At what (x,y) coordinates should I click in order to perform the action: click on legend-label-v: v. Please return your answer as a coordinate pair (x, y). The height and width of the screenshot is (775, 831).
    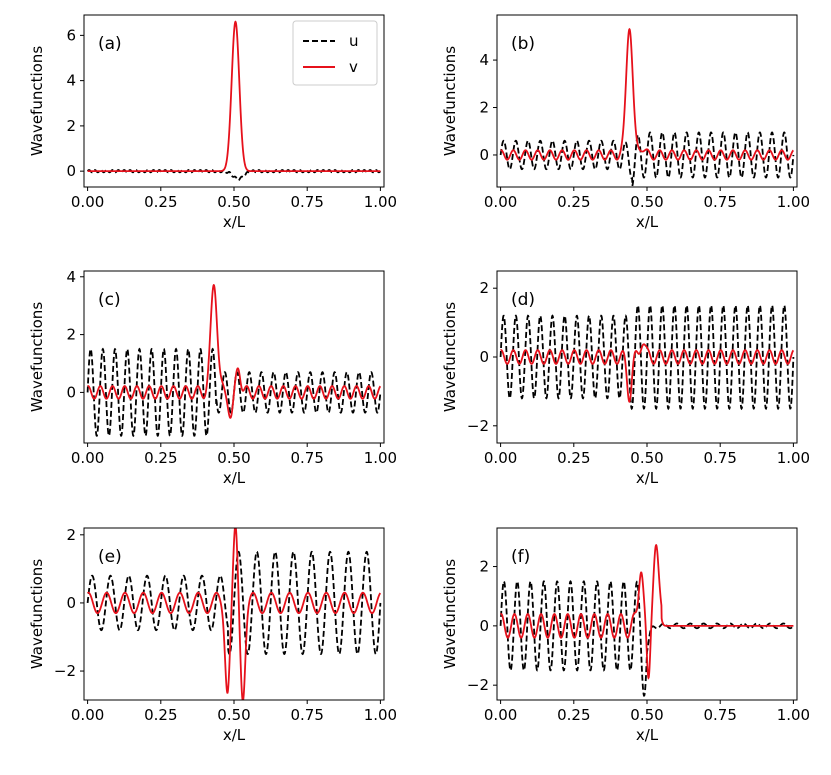
    Looking at the image, I should click on (353, 67).